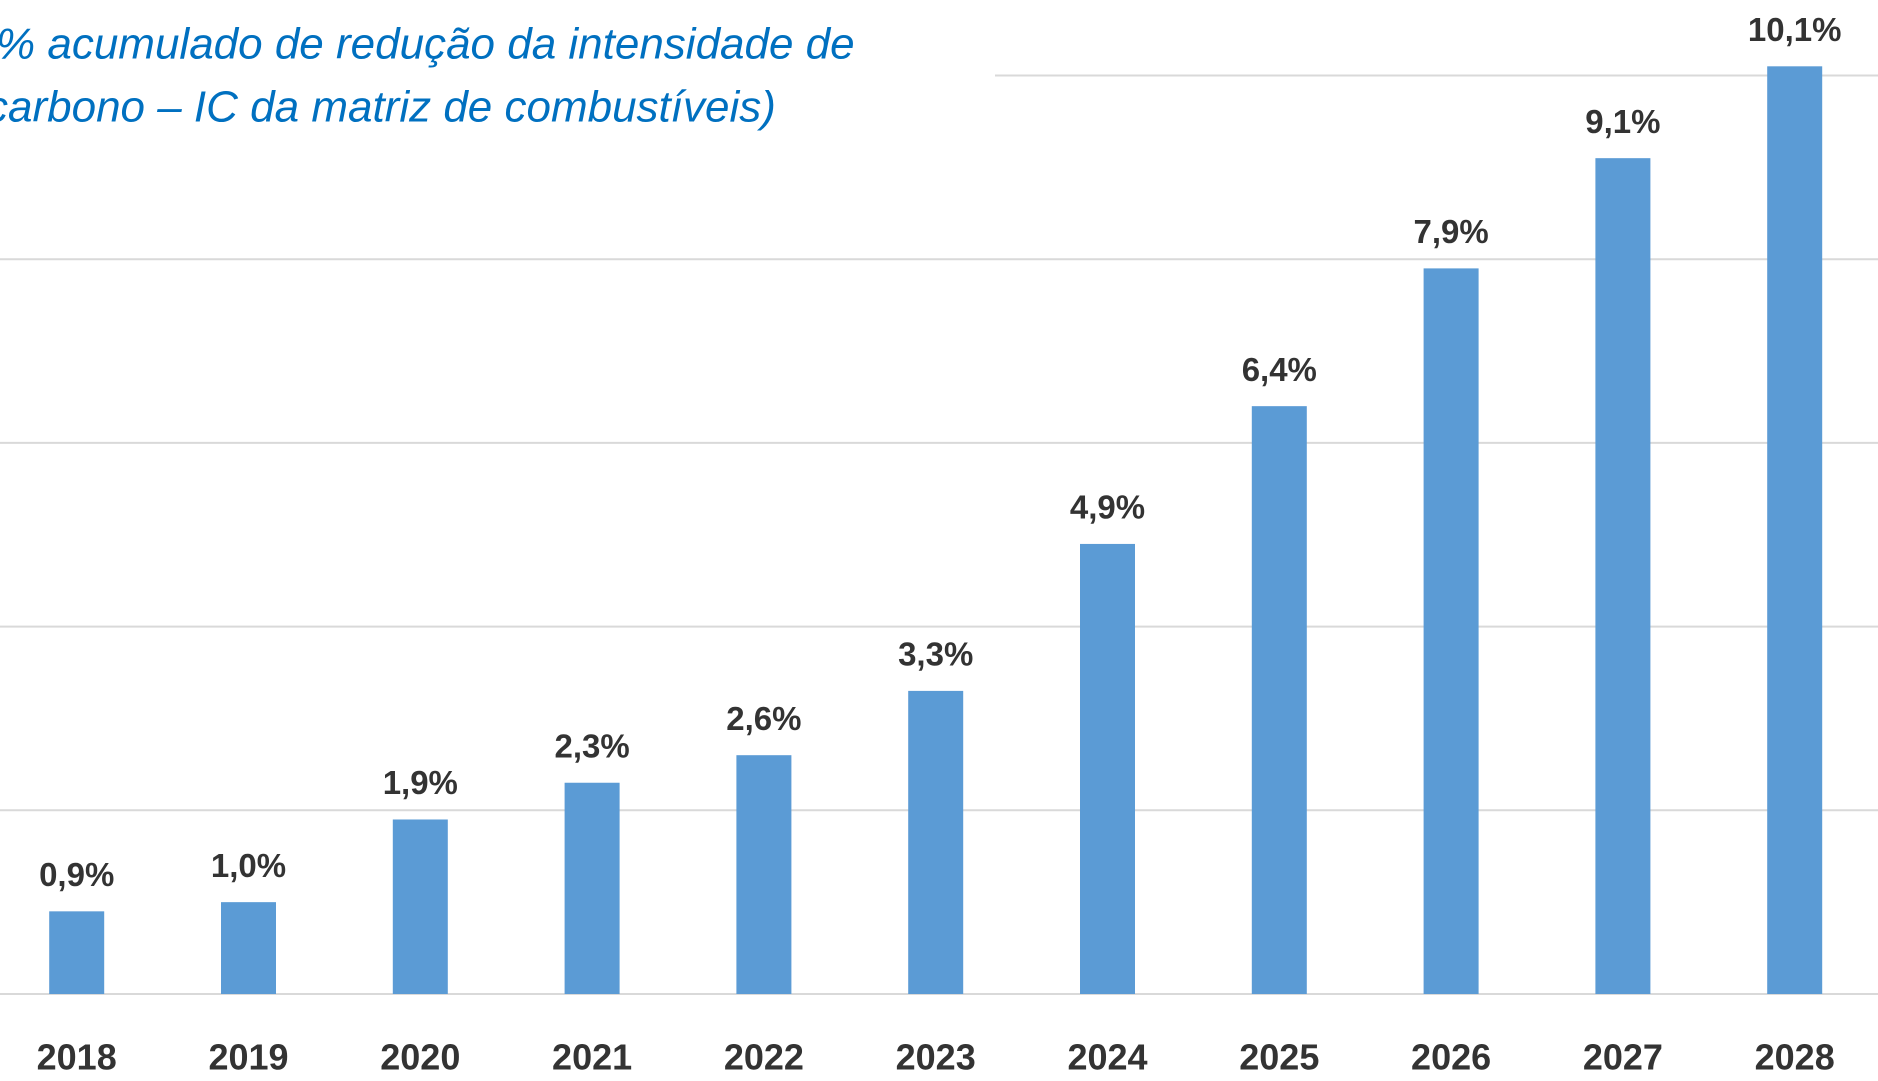 The height and width of the screenshot is (1081, 1878). I want to click on data-label: 7,9%, so click(1450, 231).